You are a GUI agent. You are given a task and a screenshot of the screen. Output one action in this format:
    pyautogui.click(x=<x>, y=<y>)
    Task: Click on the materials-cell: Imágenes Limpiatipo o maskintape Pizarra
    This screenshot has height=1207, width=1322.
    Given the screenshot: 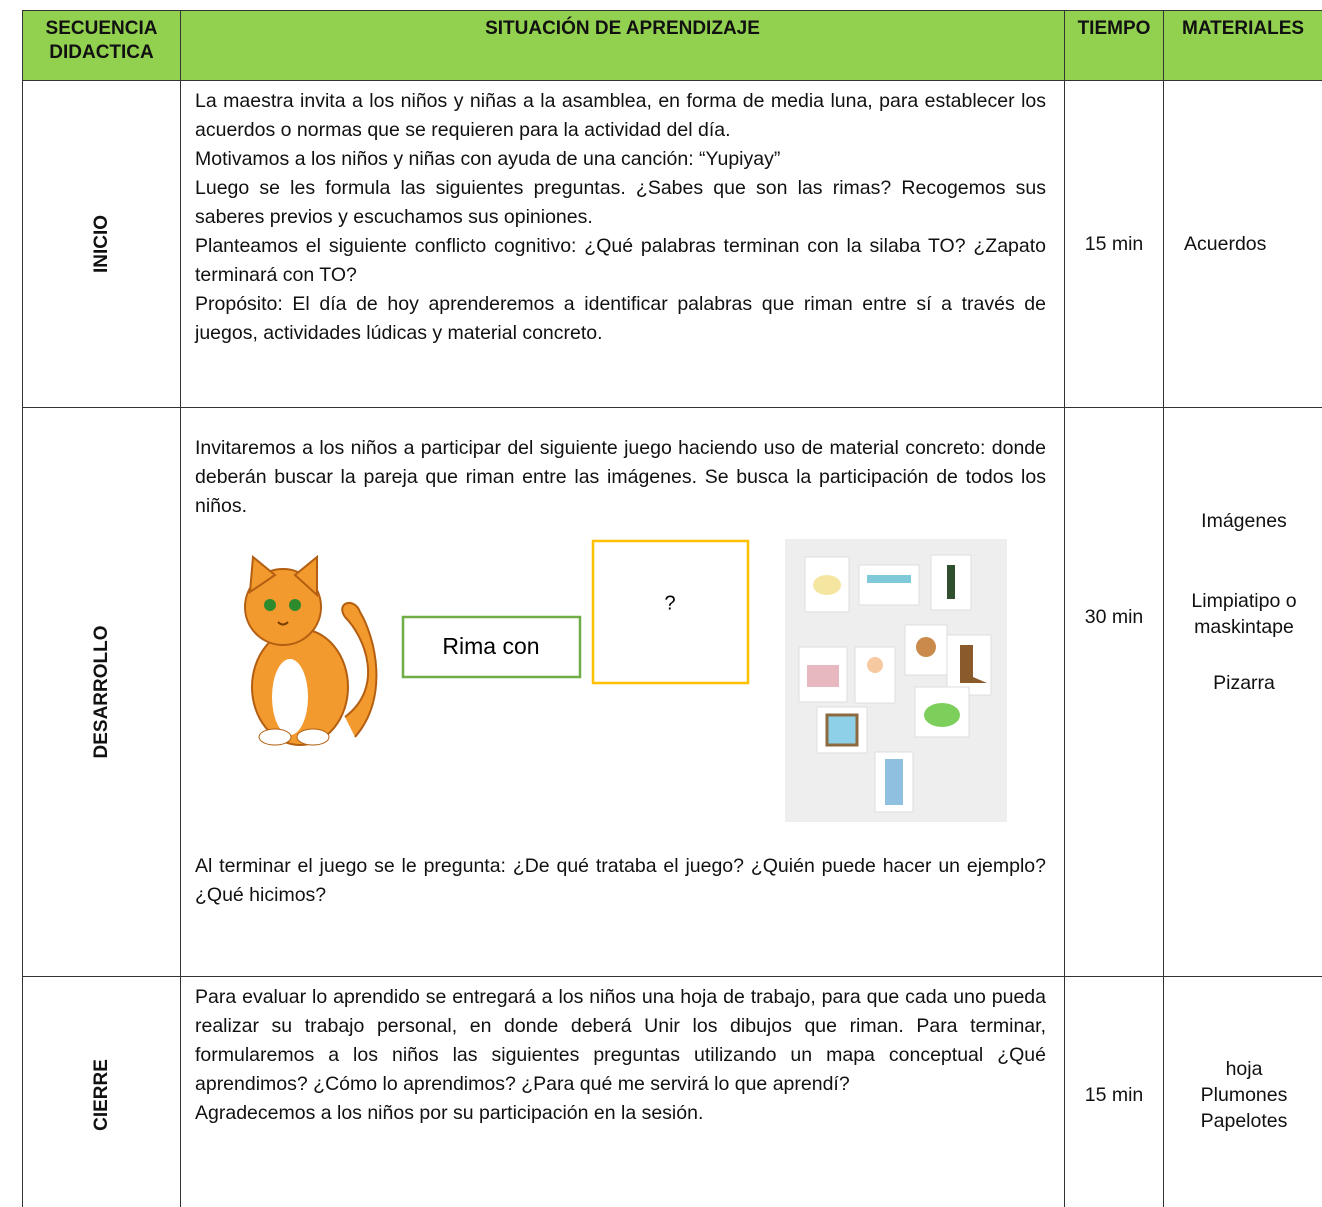 What is the action you would take?
    pyautogui.click(x=1242, y=692)
    